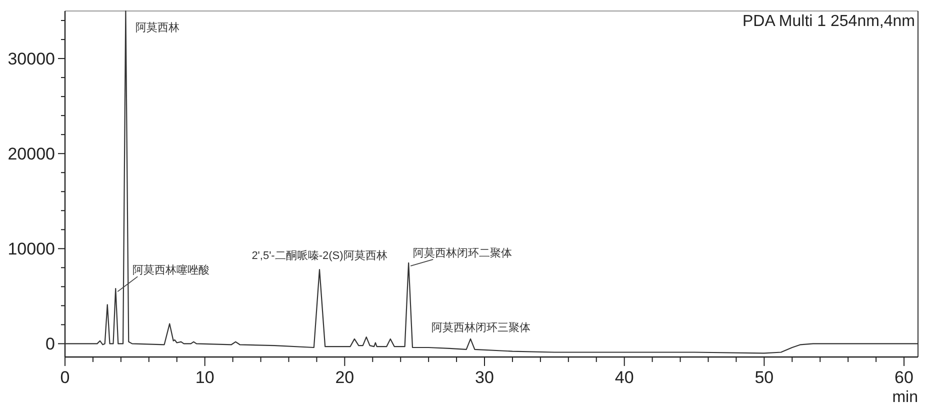  What do you see at coordinates (484, 377) in the screenshot?
I see `x-tick-label: 30` at bounding box center [484, 377].